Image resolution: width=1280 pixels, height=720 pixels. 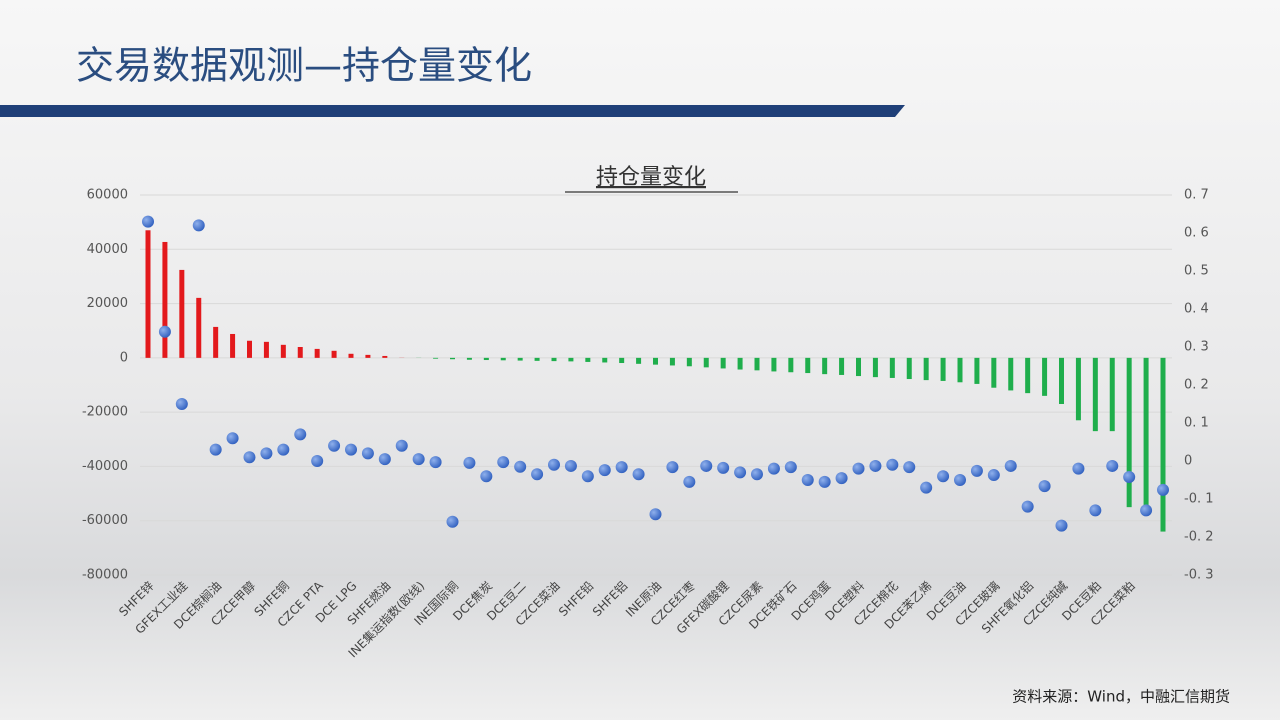 What do you see at coordinates (1199, 537) in the screenshot?
I see `y2-tick-label: -0. 2` at bounding box center [1199, 537].